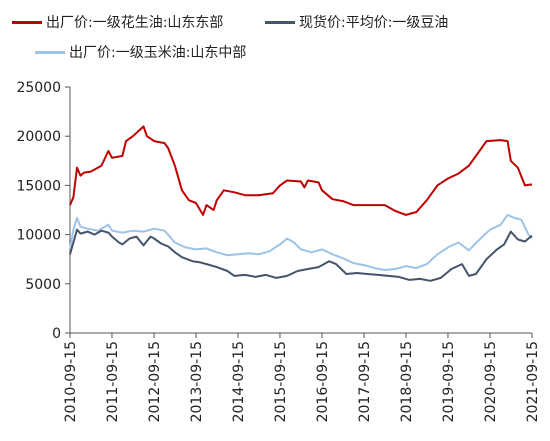 This screenshot has height=441, width=550. What do you see at coordinates (407, 381) in the screenshot?
I see `x-tick-label: 2018-09-15` at bounding box center [407, 381].